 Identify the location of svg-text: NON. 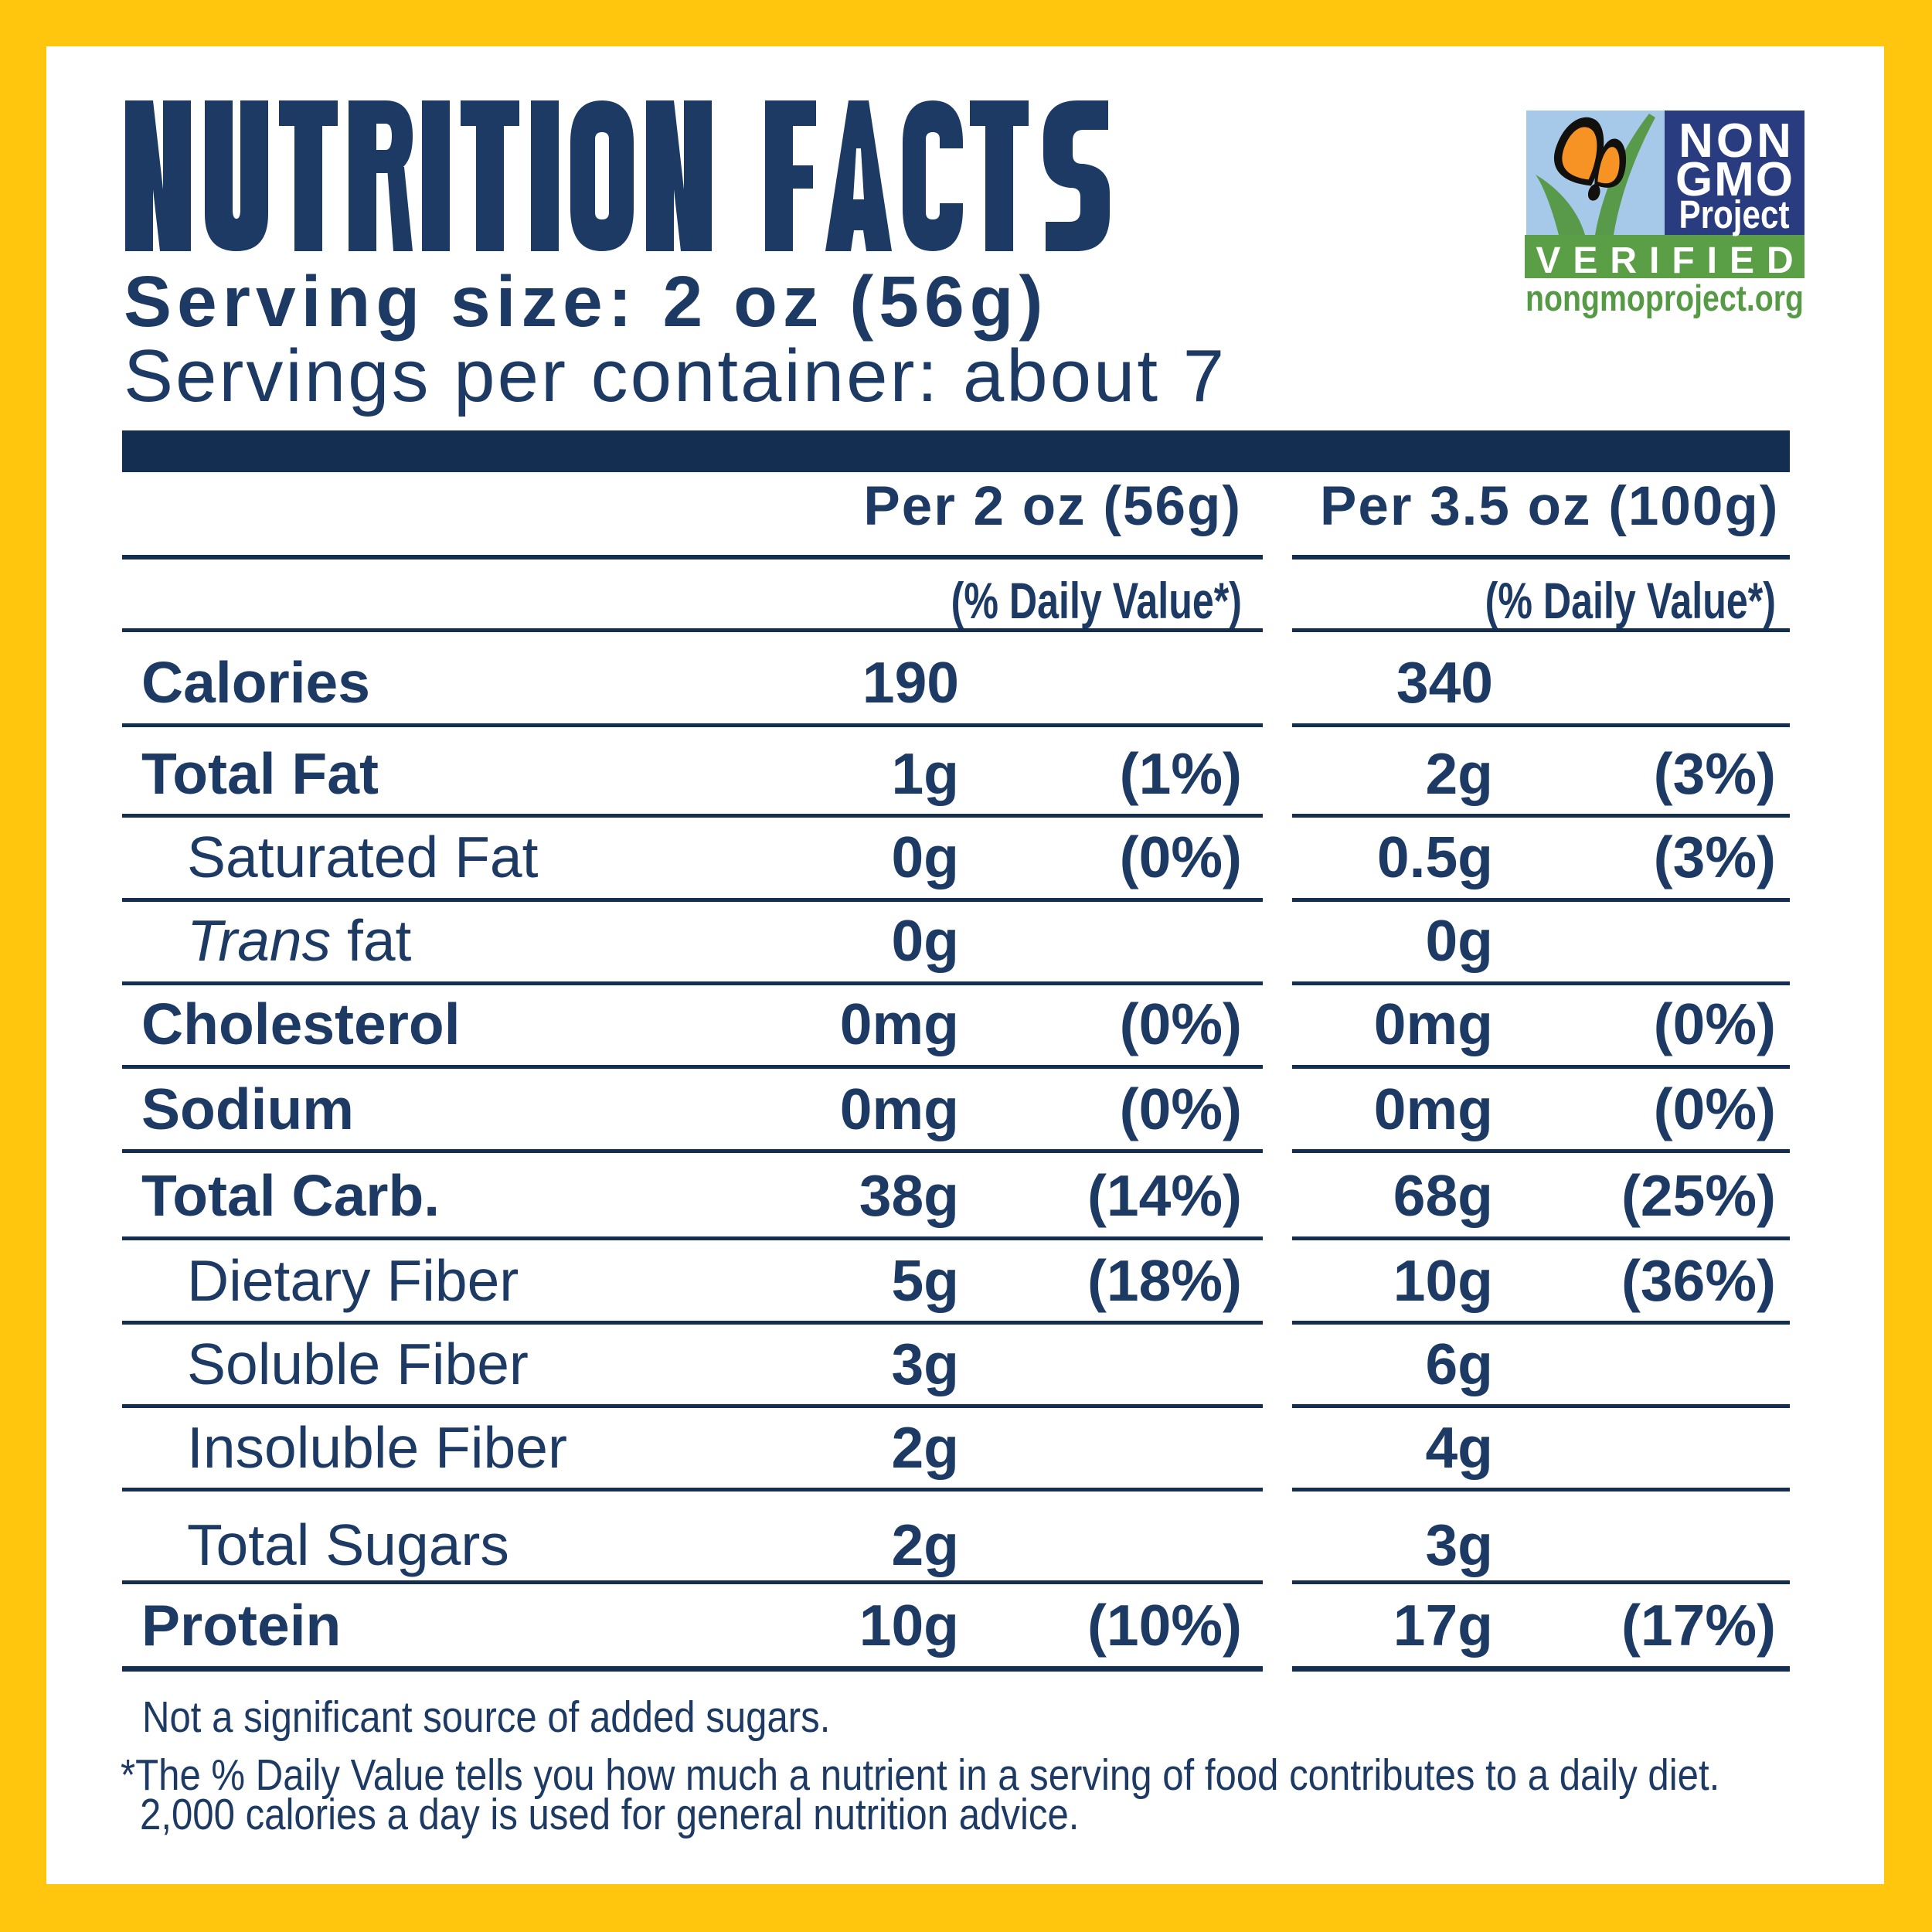
(1737, 141).